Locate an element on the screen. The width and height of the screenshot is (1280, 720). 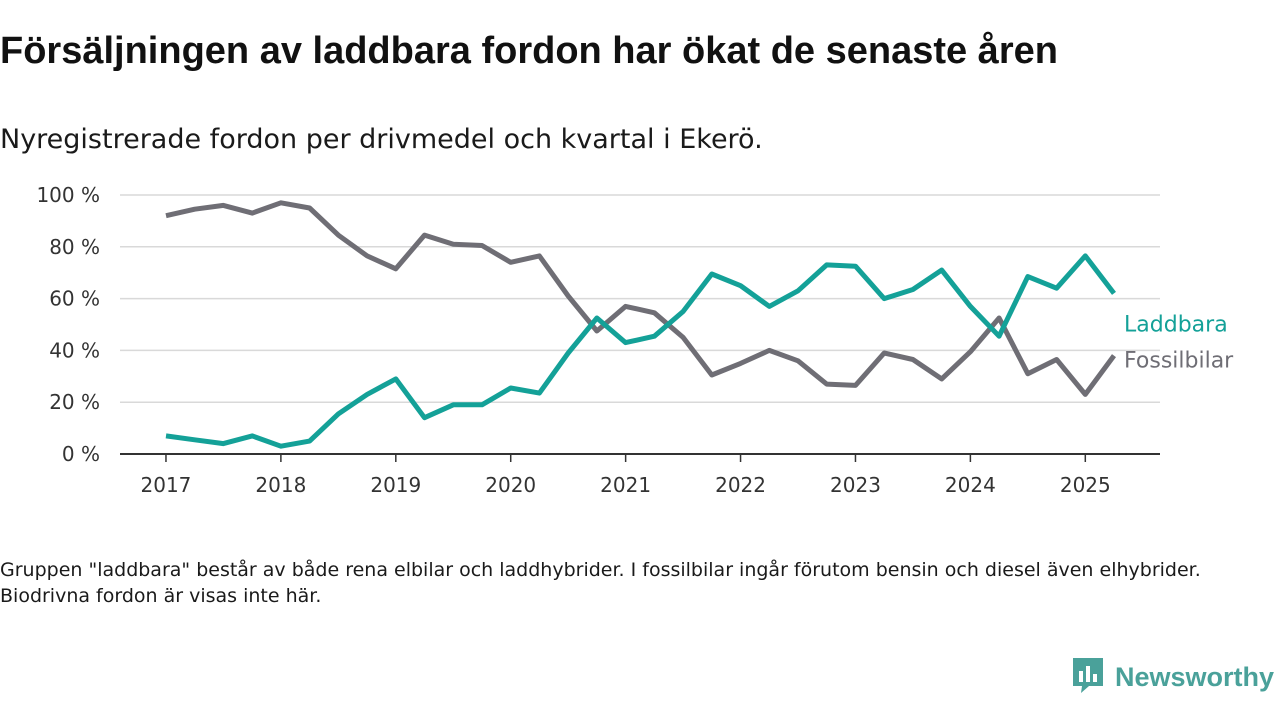
x-tick-label: 2019 is located at coordinates (395, 485).